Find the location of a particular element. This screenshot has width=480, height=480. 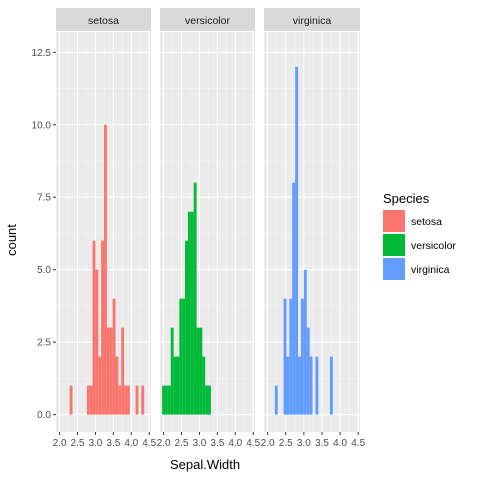

y-axis: 0.0 2.5 5.0 7.5 10.0 12.5 is located at coordinates (44, 234).